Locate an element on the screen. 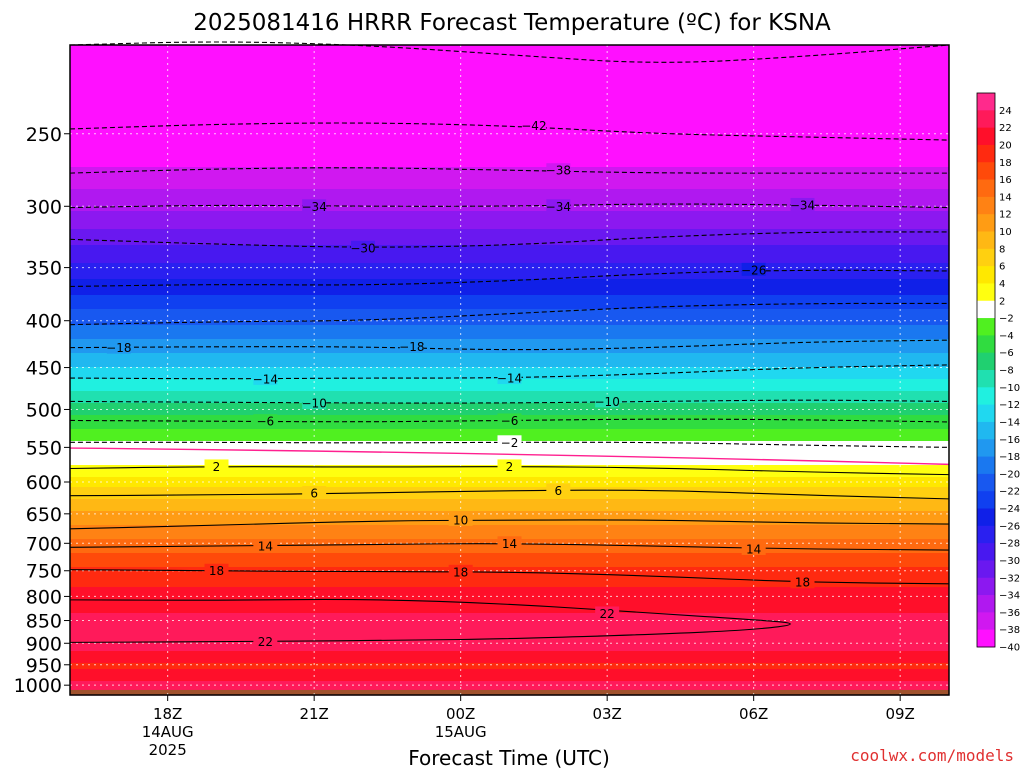 The height and width of the screenshot is (768, 1024). colorbar-label: −8 is located at coordinates (1006, 371).